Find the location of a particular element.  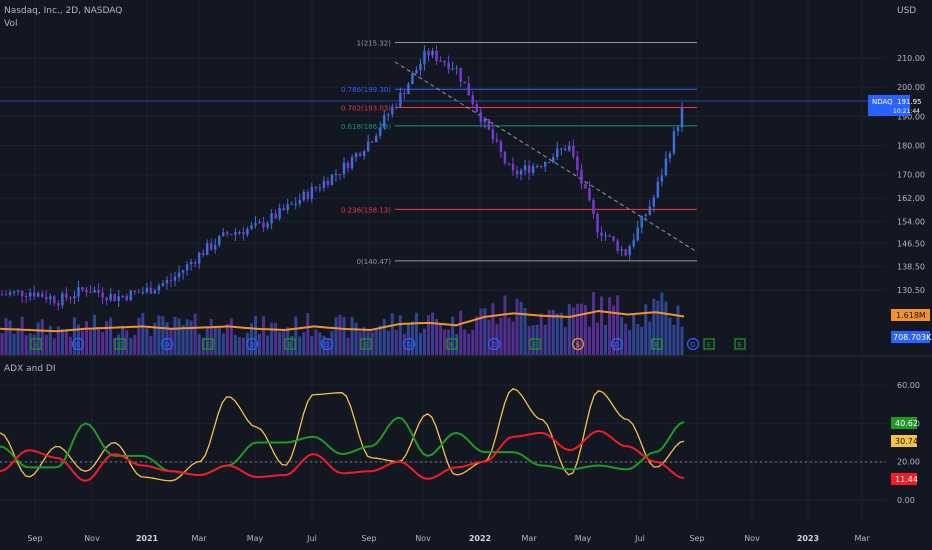

di-minus-line is located at coordinates (342, 455).